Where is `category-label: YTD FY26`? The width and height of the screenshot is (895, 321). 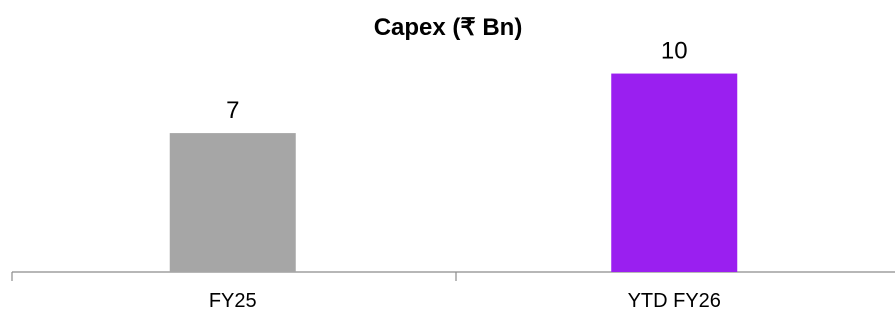 category-label: YTD FY26 is located at coordinates (674, 301).